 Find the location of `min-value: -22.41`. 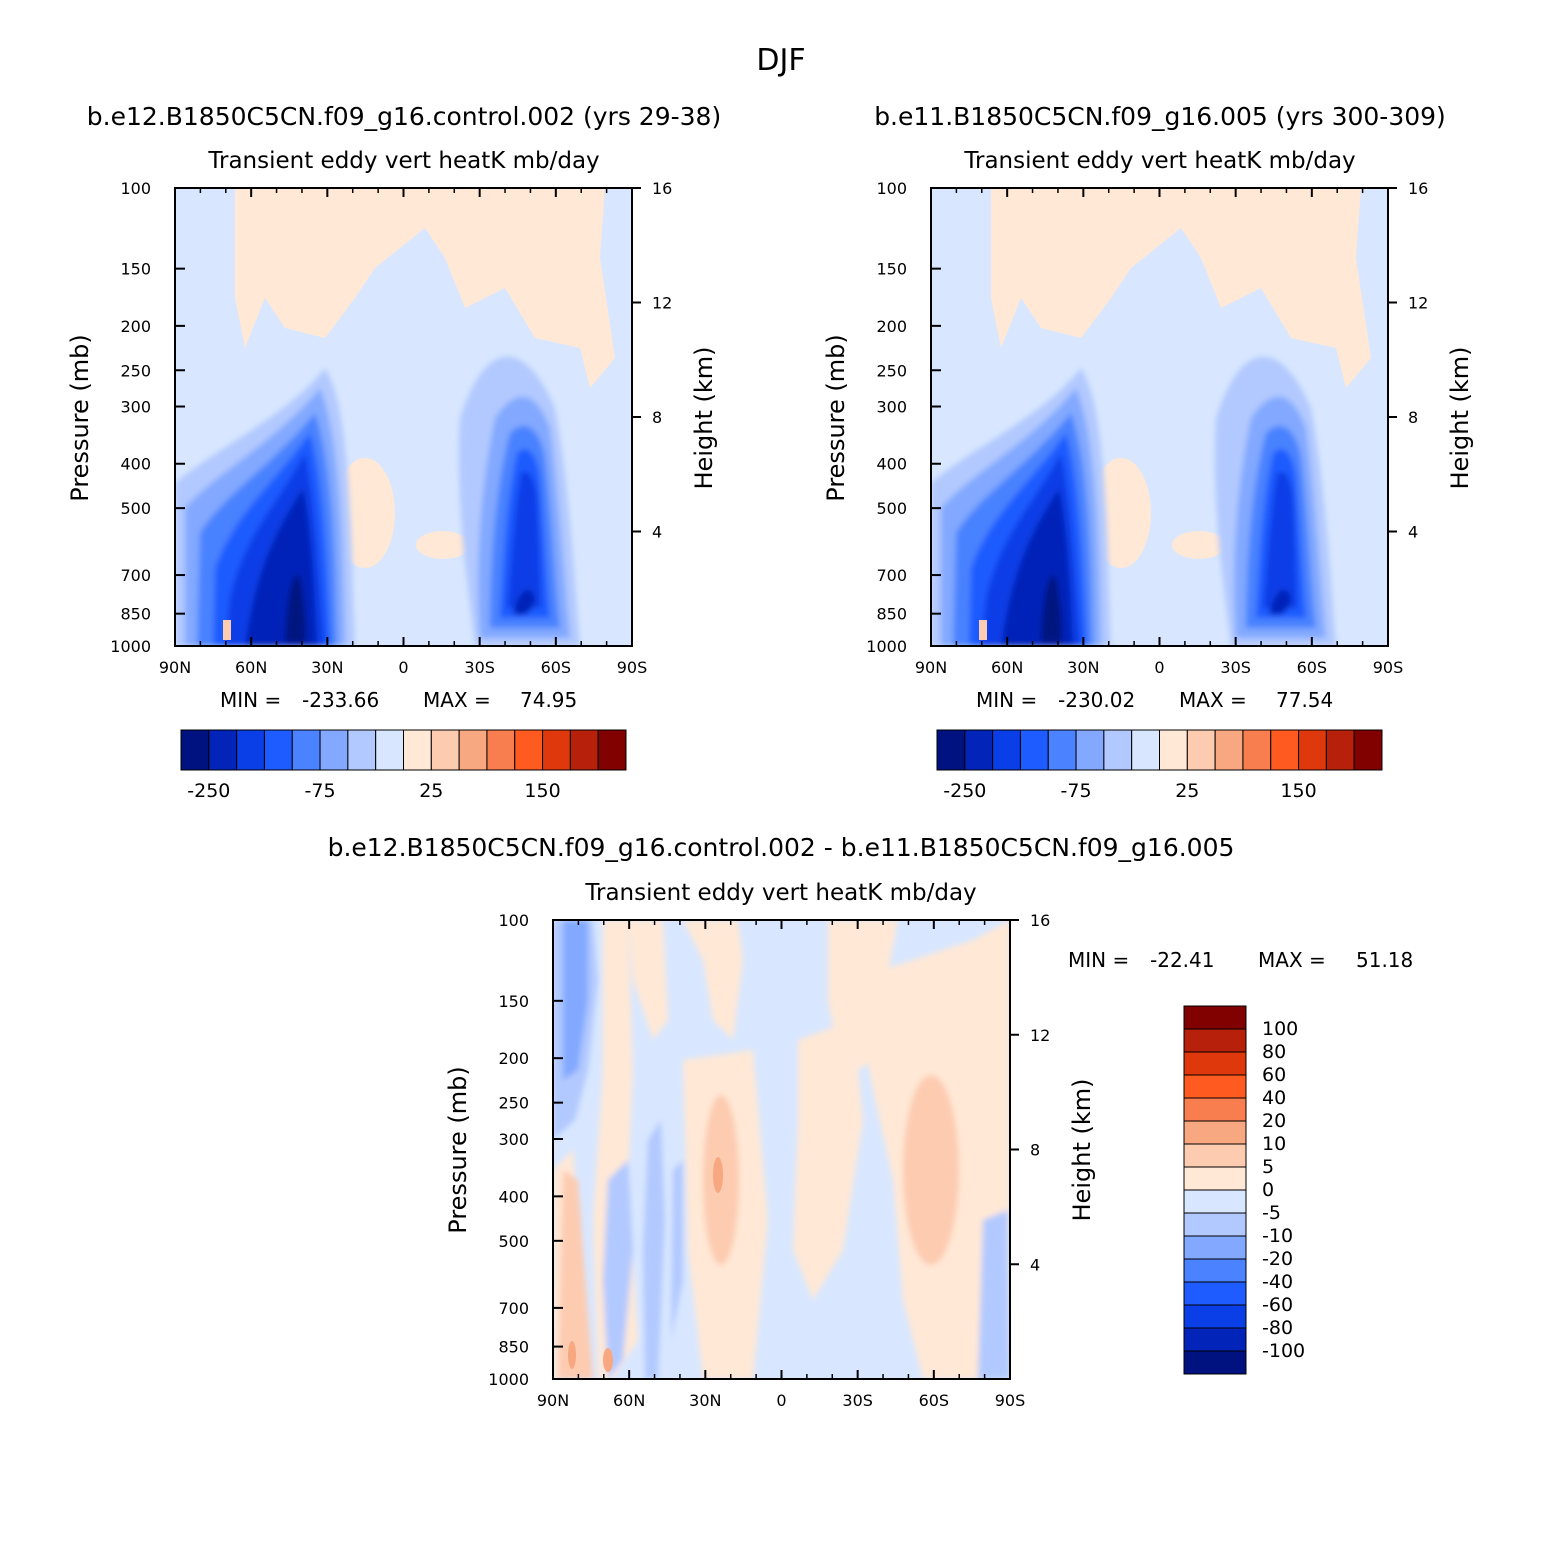

min-value: -22.41 is located at coordinates (1182, 960).